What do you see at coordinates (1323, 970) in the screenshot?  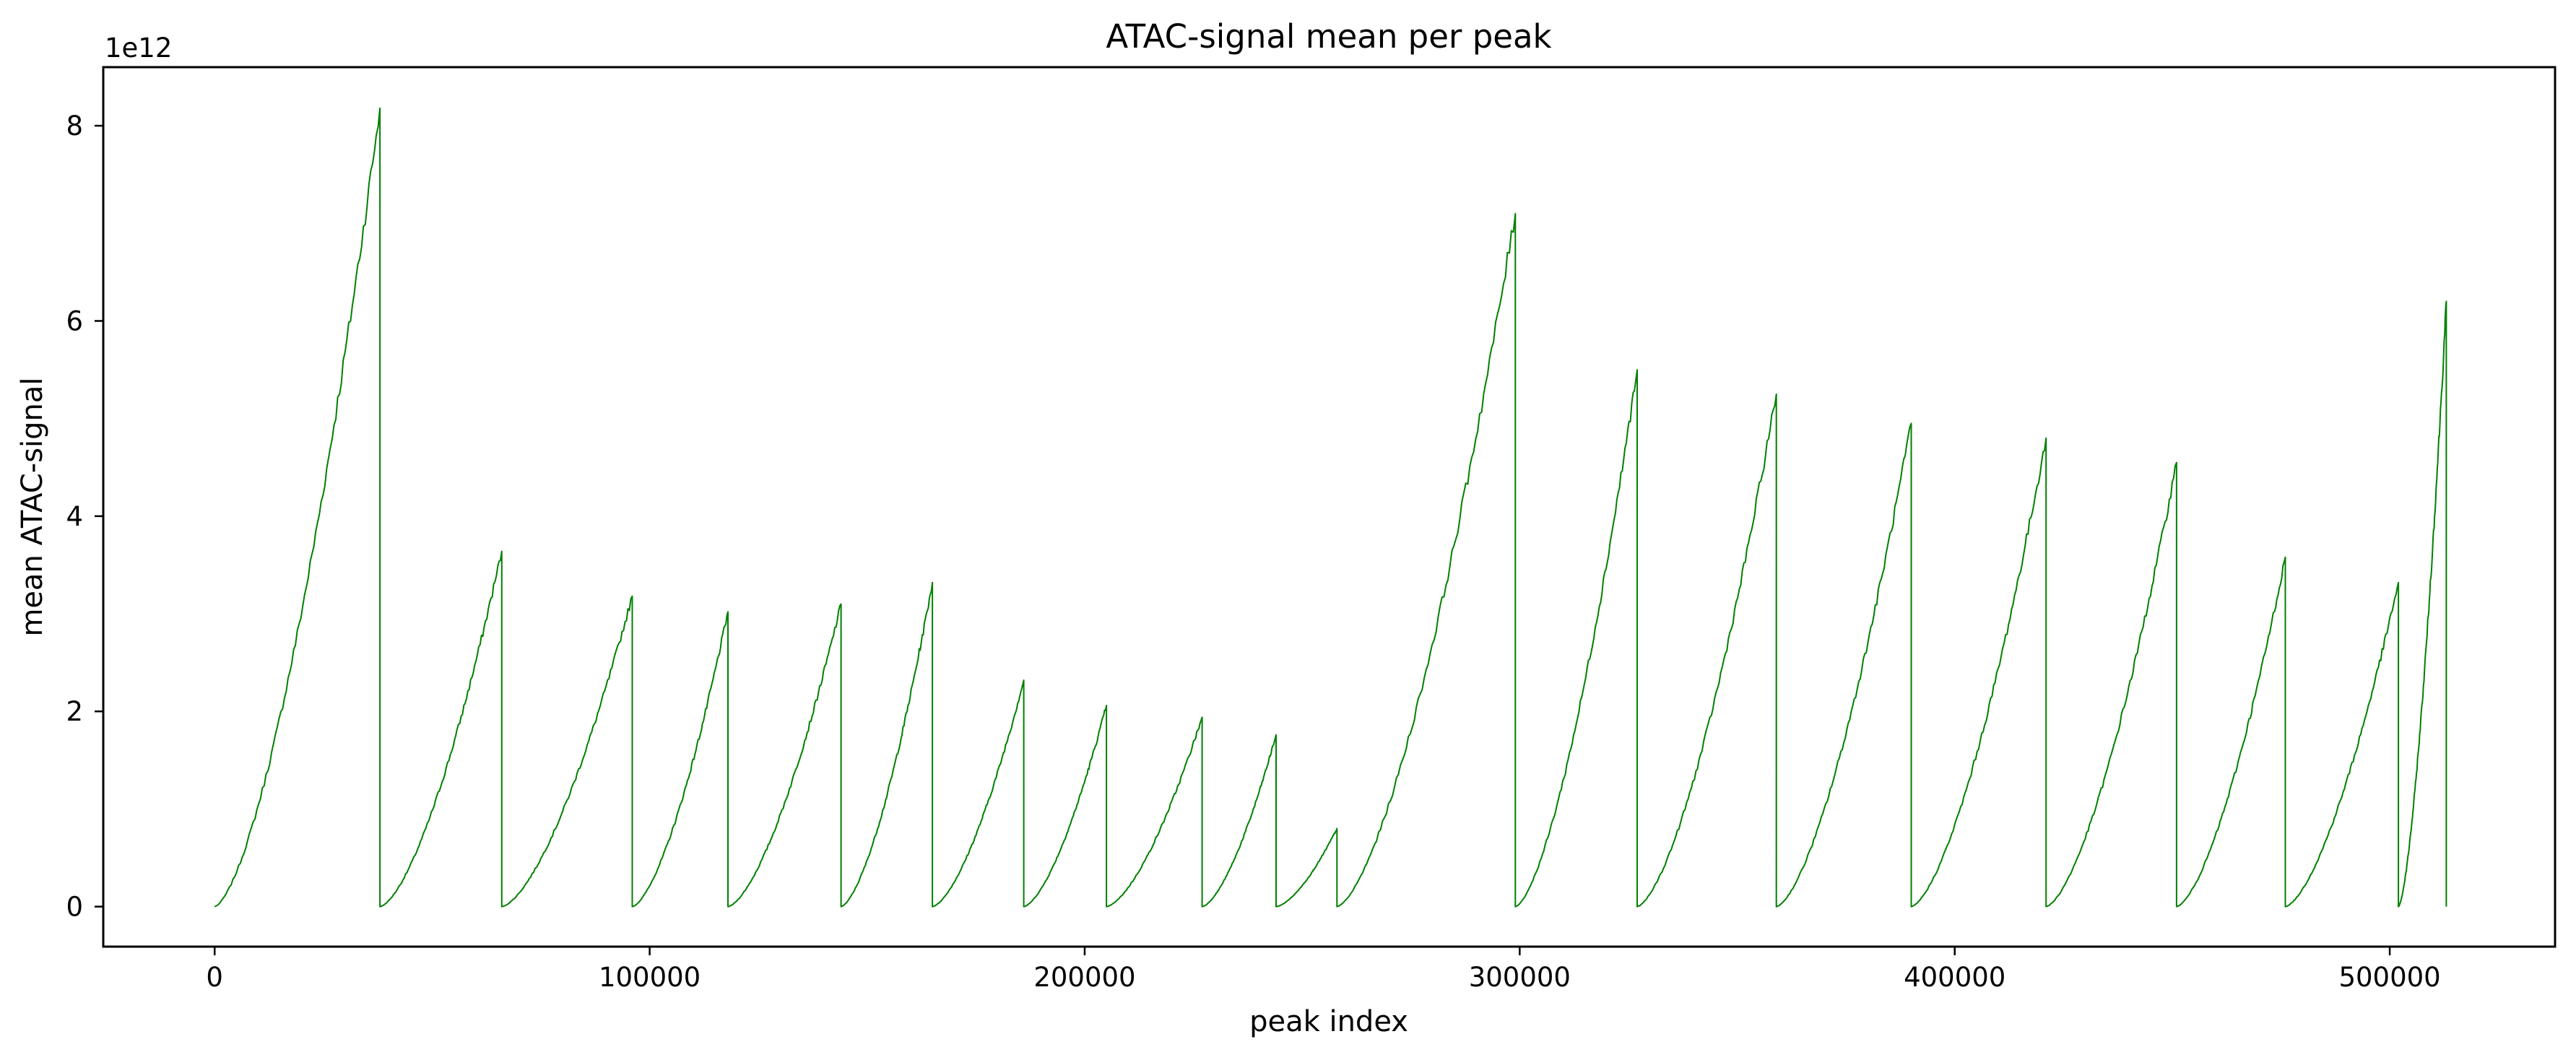 I see `x-axis: 0 100000 200000 300000 400000 500000` at bounding box center [1323, 970].